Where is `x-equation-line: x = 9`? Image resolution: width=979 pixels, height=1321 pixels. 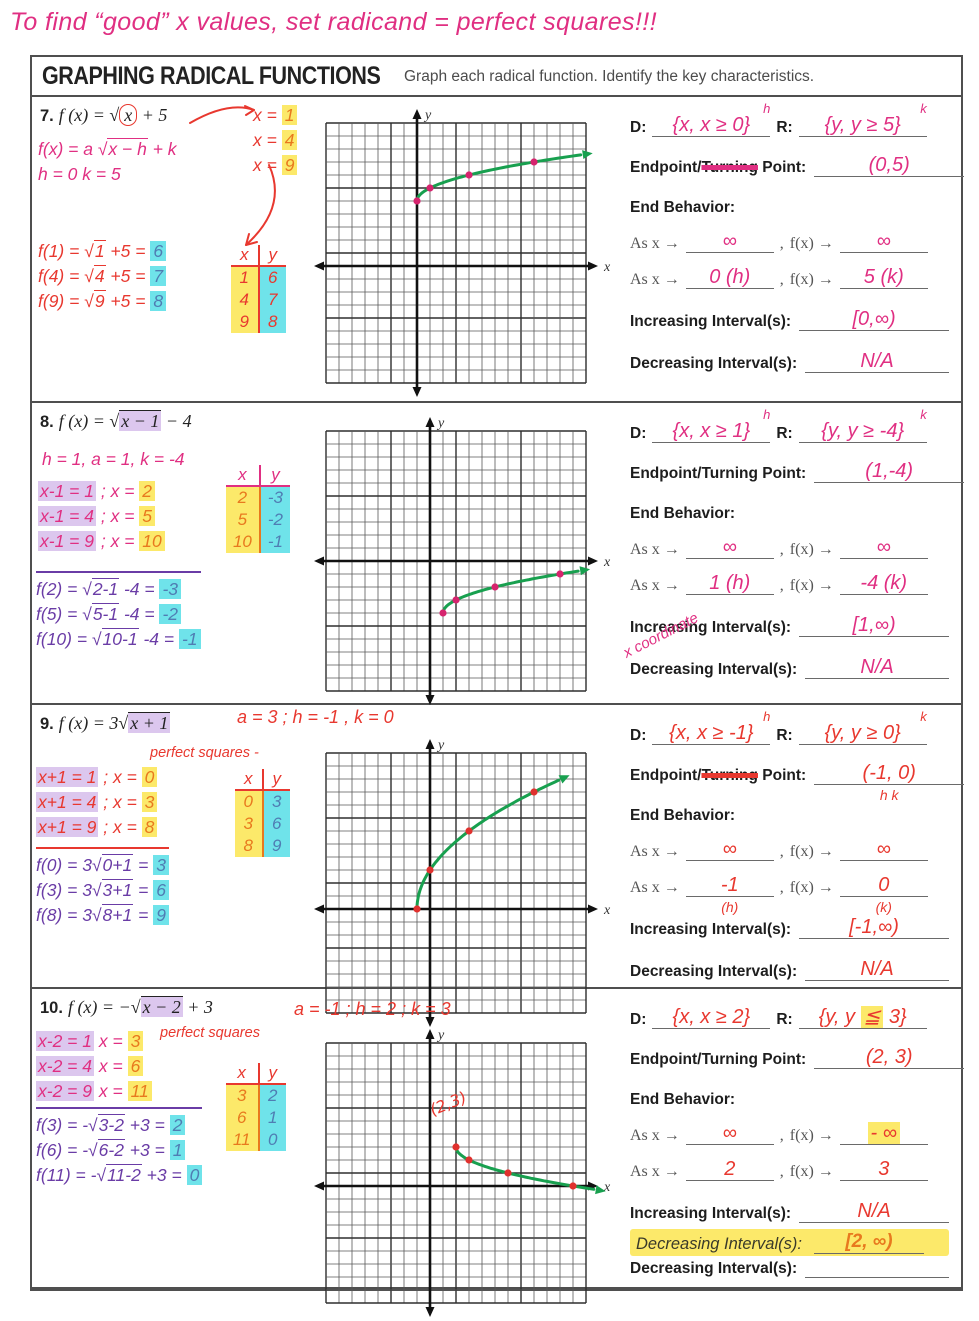
x-equation-line: x = 9 is located at coordinates (275, 165).